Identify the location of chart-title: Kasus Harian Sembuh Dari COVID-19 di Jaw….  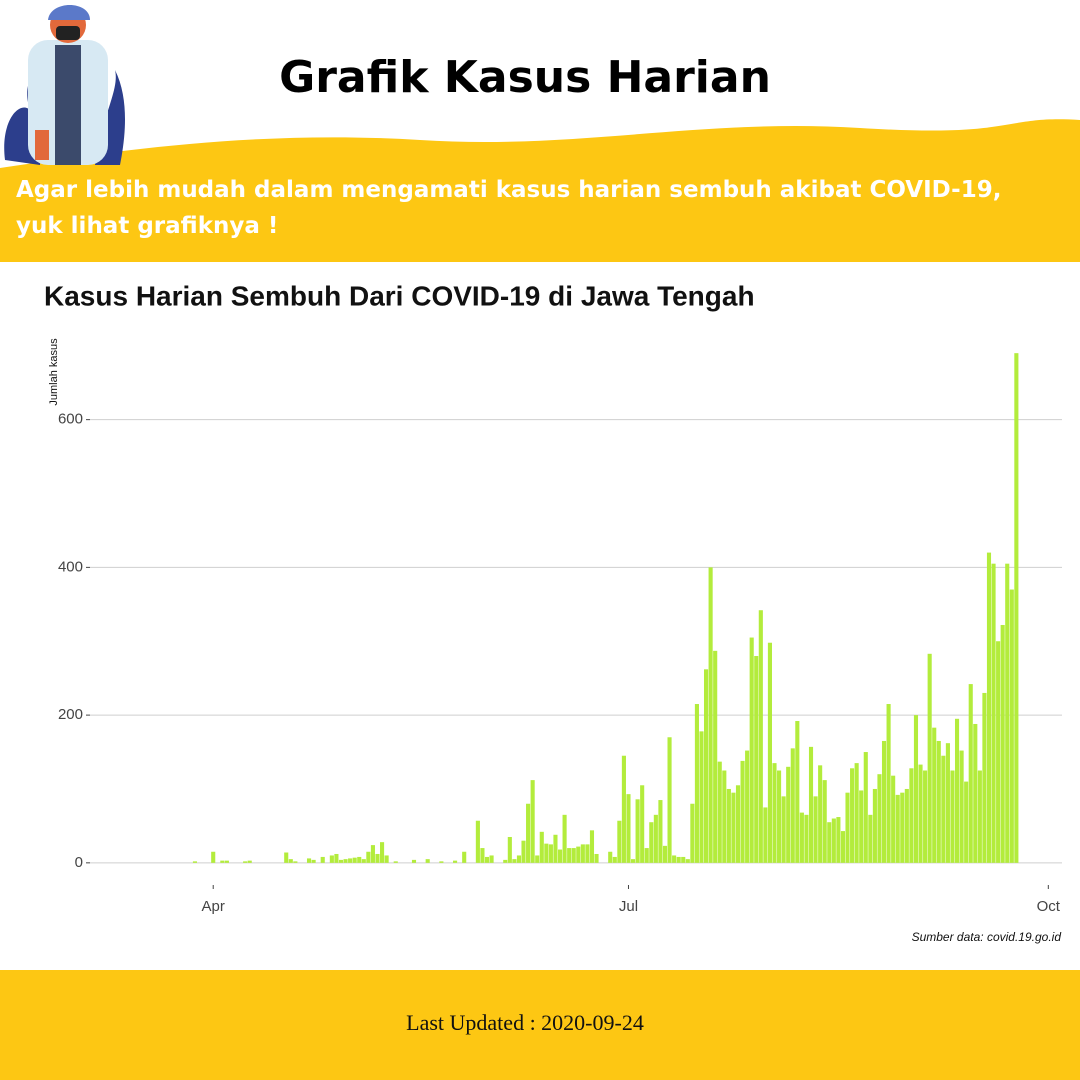
(399, 295).